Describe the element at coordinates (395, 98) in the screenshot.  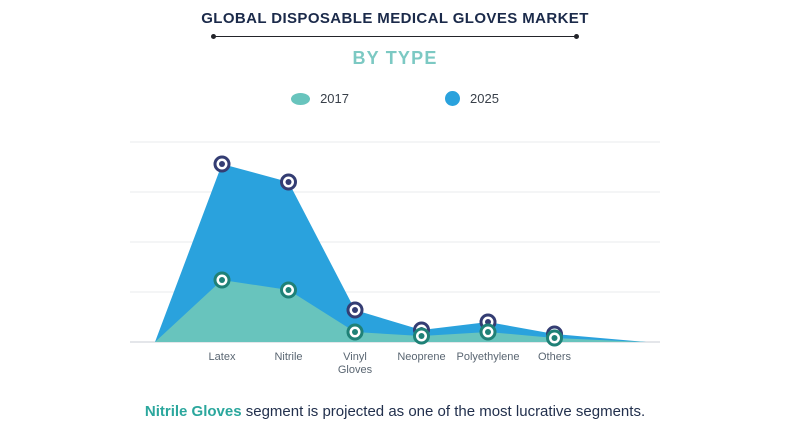
I see `legend: 2017 2025` at that location.